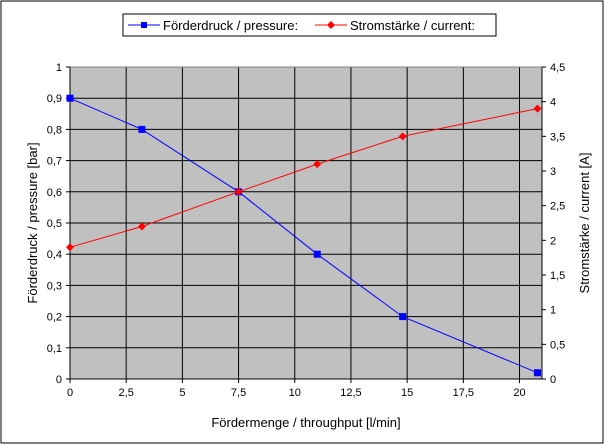 Image resolution: width=604 pixels, height=444 pixels. I want to click on x-tick-label: 7,5, so click(238, 393).